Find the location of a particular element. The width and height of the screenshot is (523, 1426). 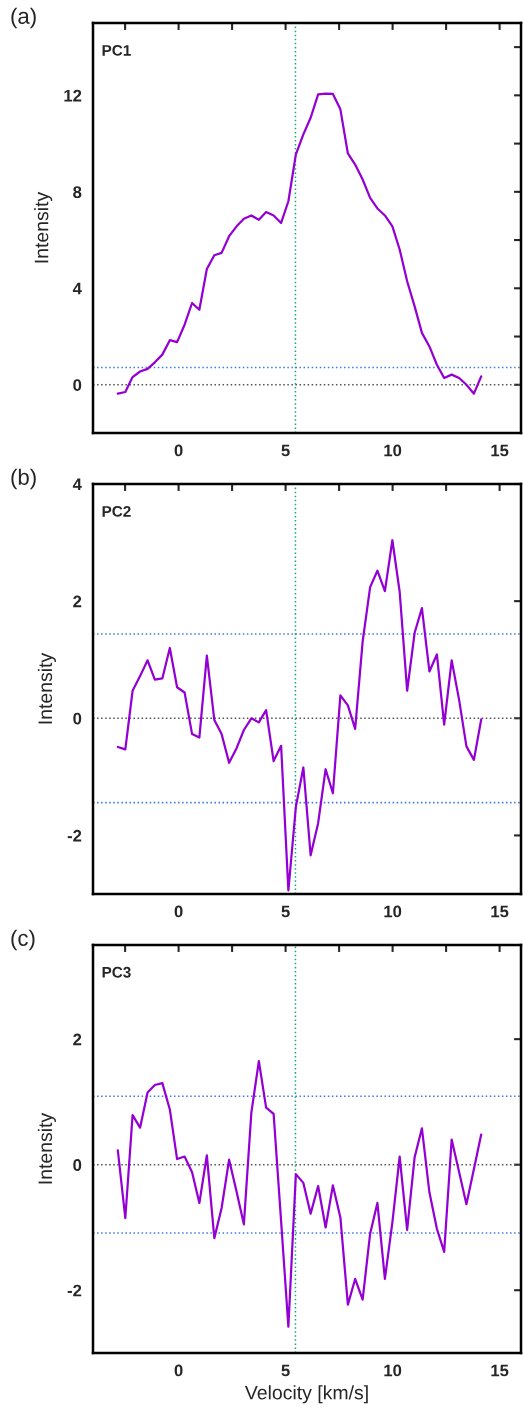

annotation: PC3 is located at coordinates (116, 972).